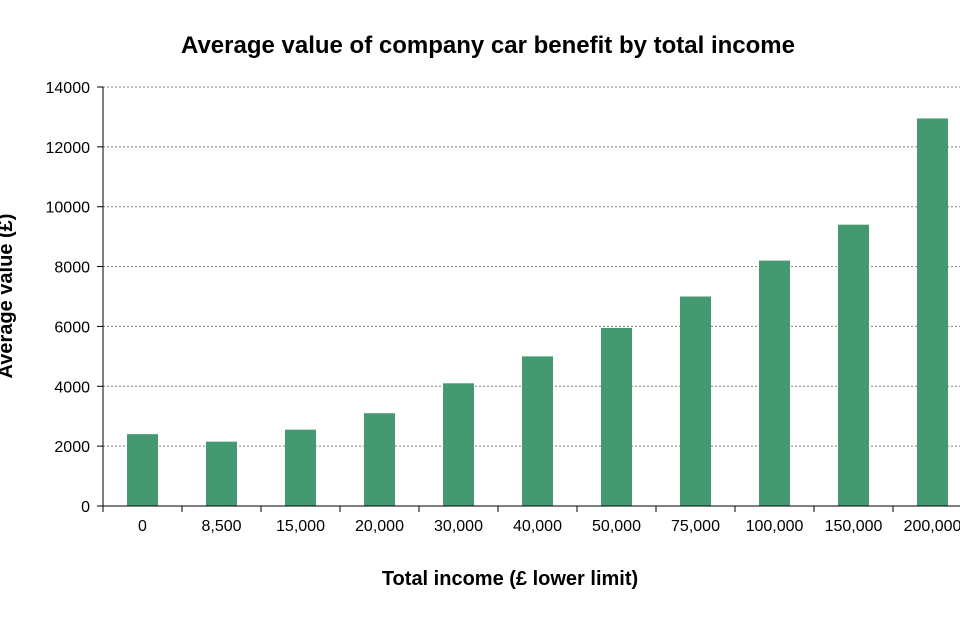  I want to click on x-tick-label: 15,000, so click(300, 526).